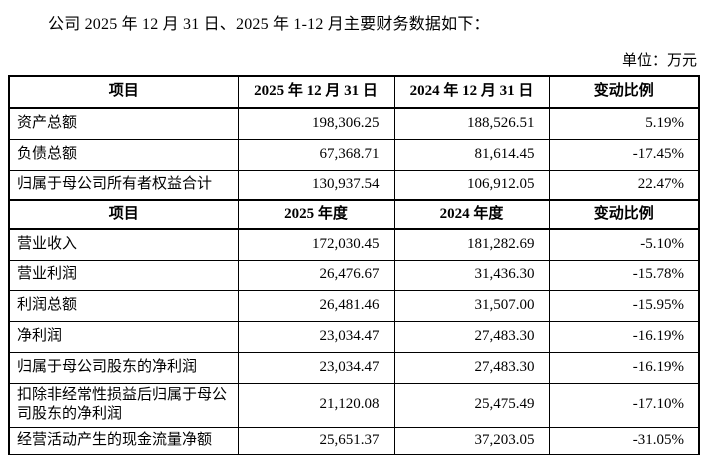 This screenshot has width=708, height=455. What do you see at coordinates (624, 244) in the screenshot?
I see `change-ratio-cell: -5.10%` at bounding box center [624, 244].